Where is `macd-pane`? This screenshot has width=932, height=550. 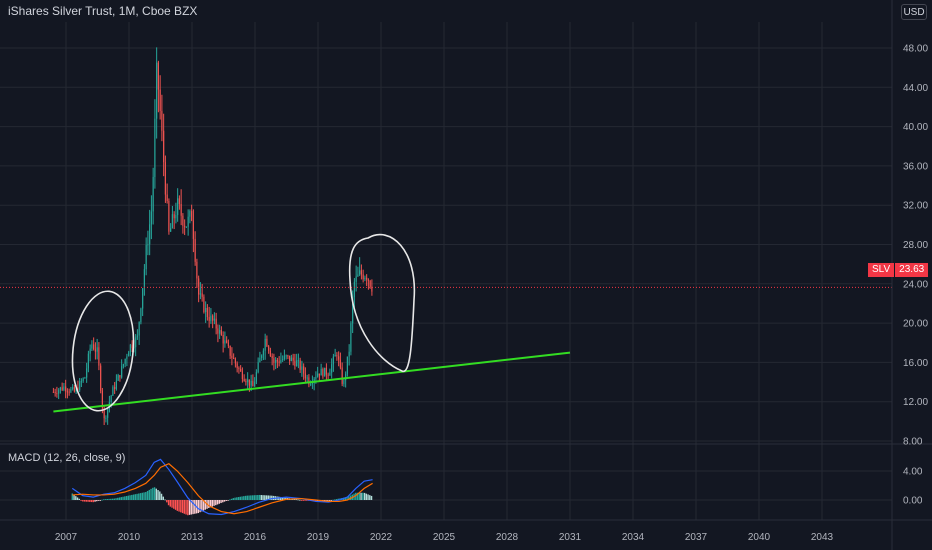
macd-pane is located at coordinates (222, 487).